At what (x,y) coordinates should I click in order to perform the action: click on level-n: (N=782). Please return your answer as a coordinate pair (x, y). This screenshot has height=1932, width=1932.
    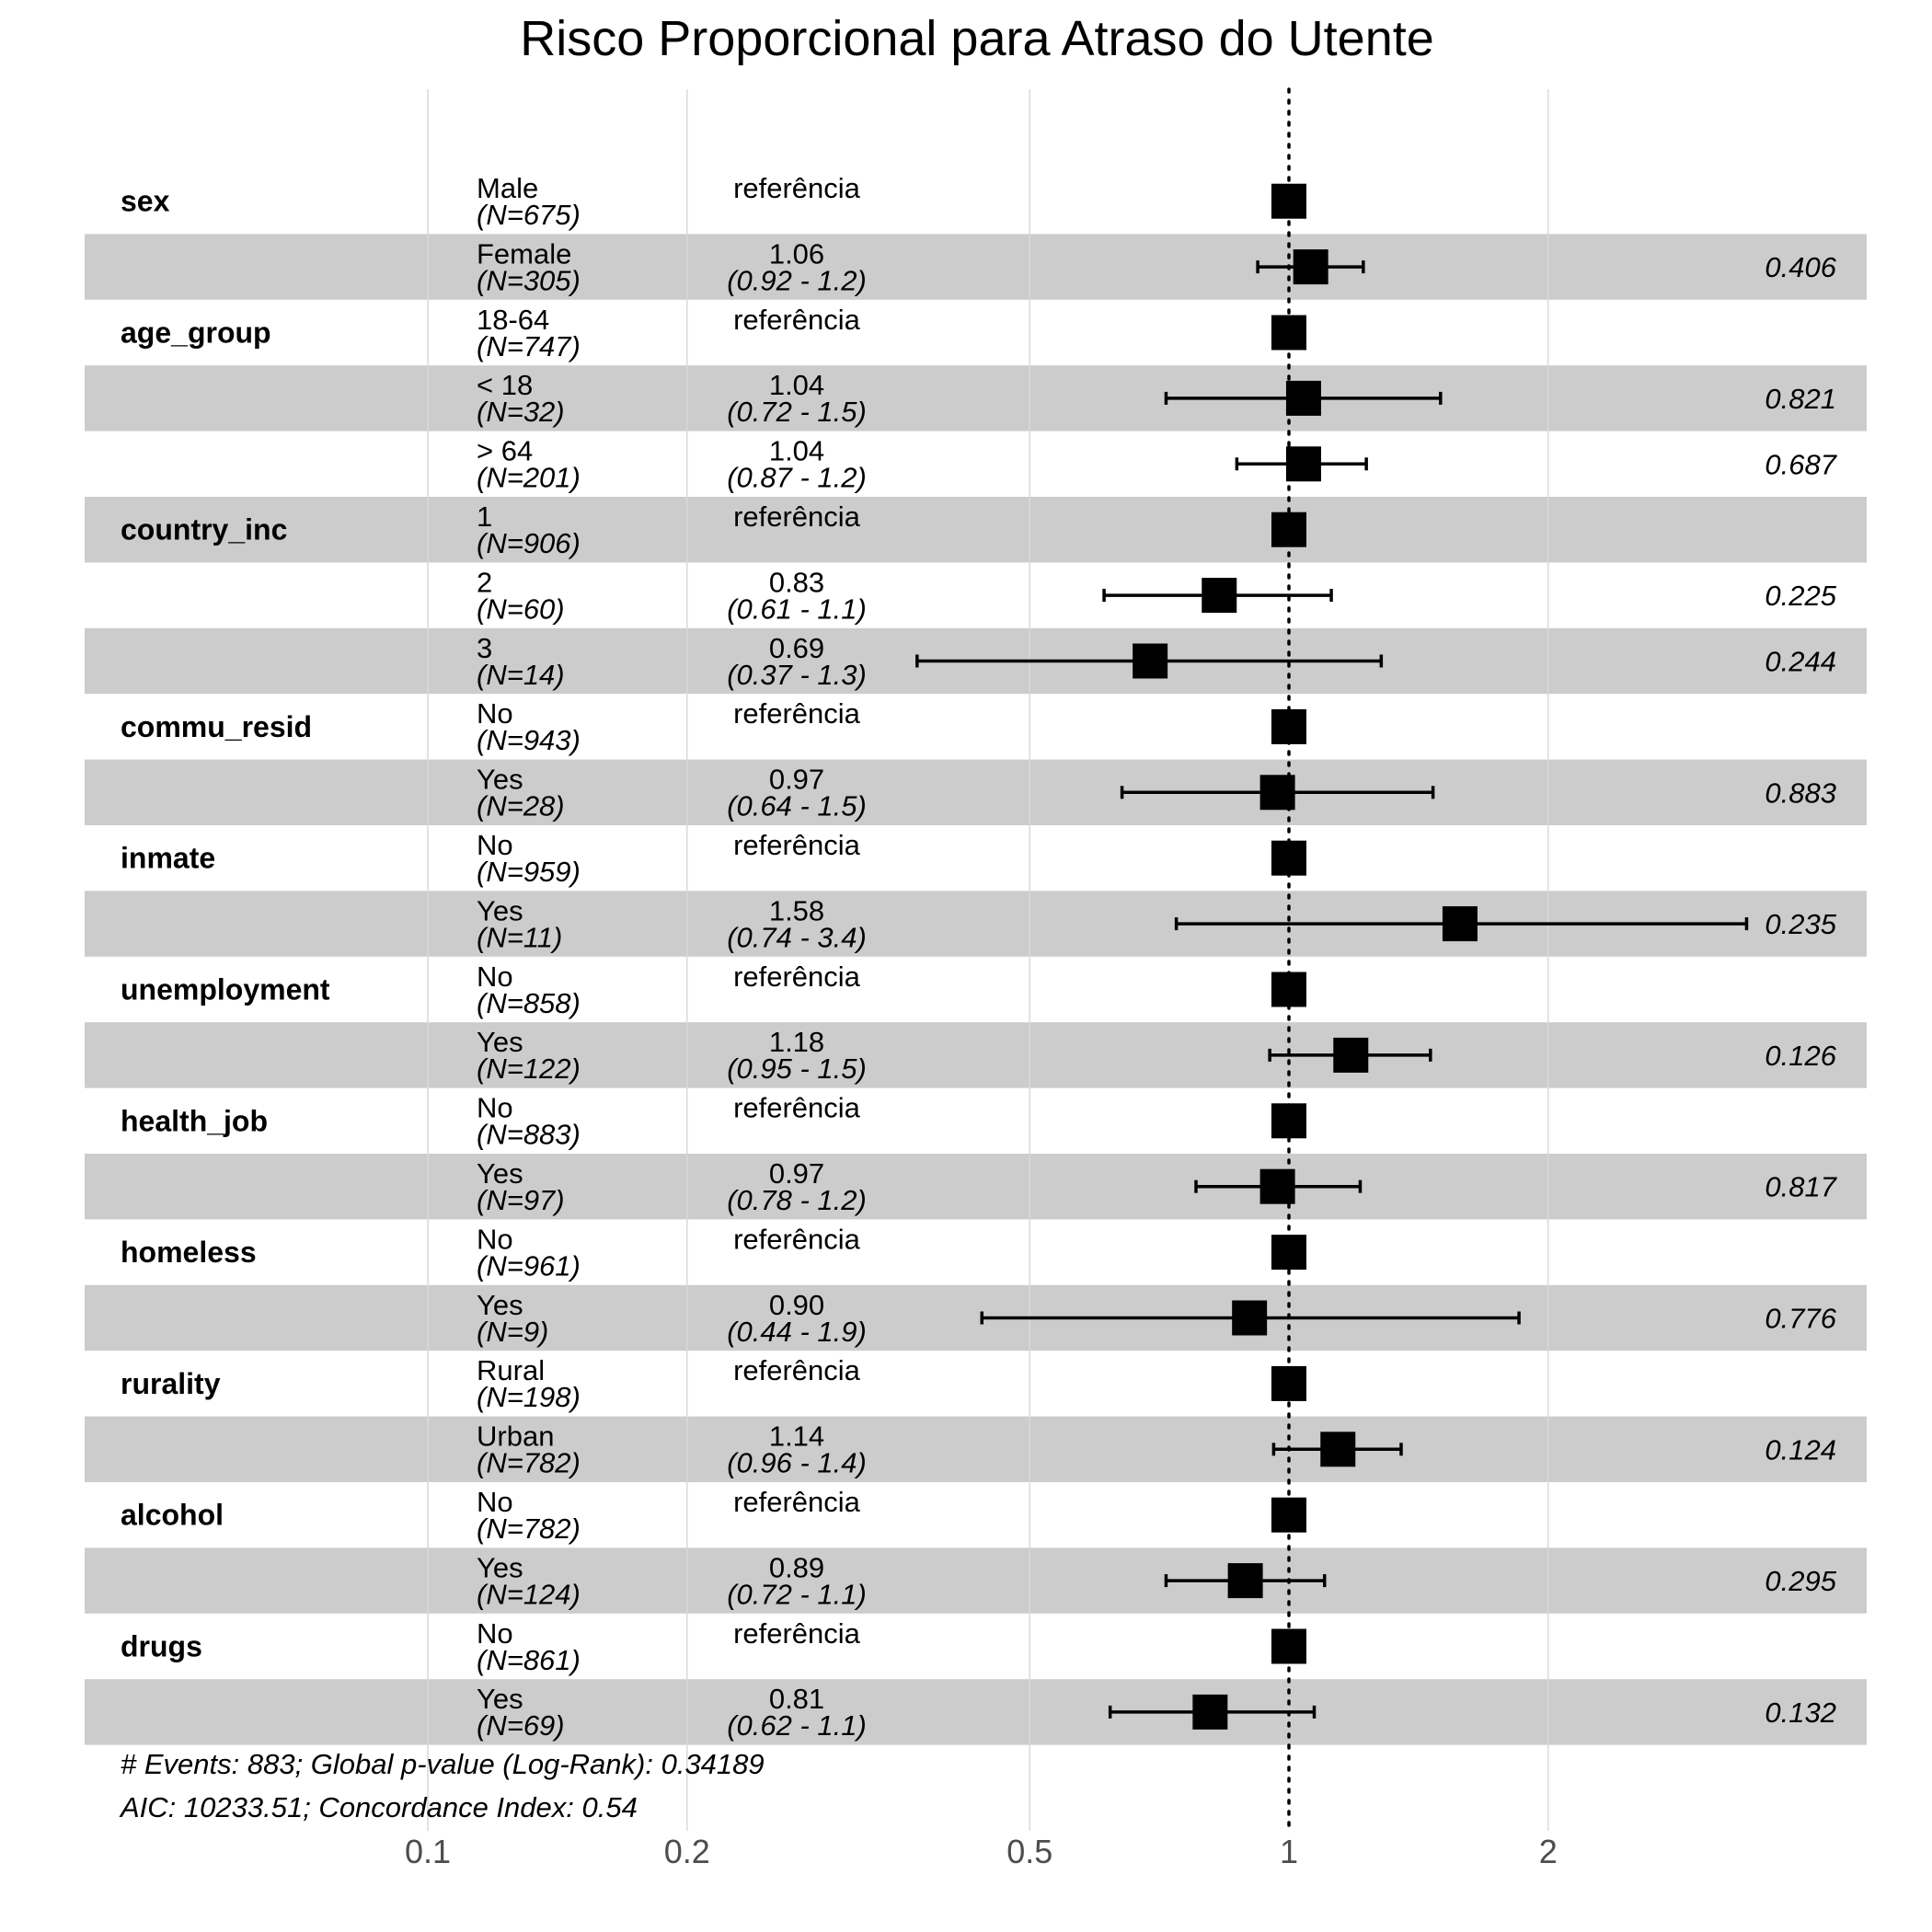
    Looking at the image, I should click on (529, 1528).